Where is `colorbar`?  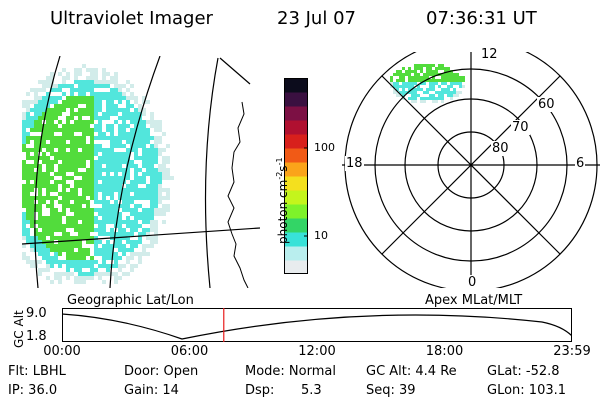 colorbar is located at coordinates (296, 176).